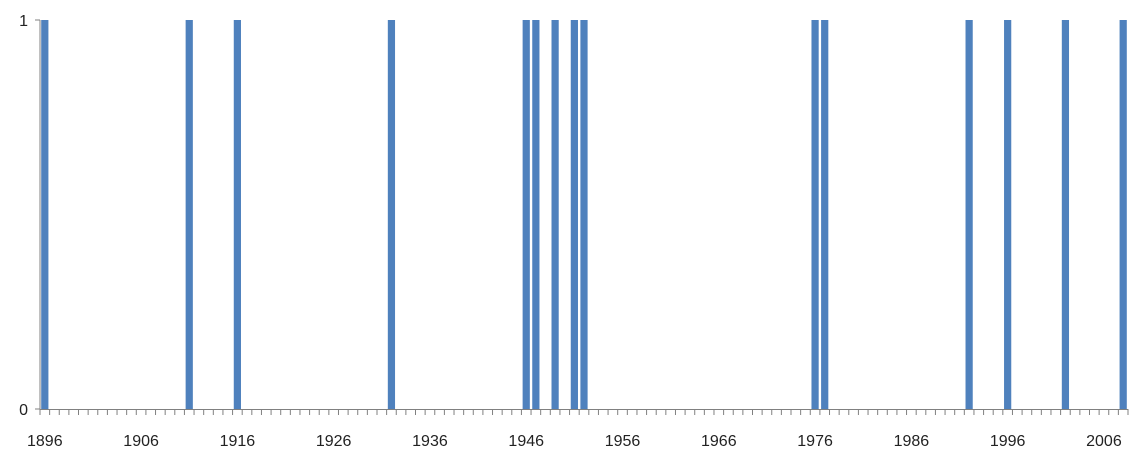 The height and width of the screenshot is (455, 1131). I want to click on x-tick-label: 1916, so click(238, 441).